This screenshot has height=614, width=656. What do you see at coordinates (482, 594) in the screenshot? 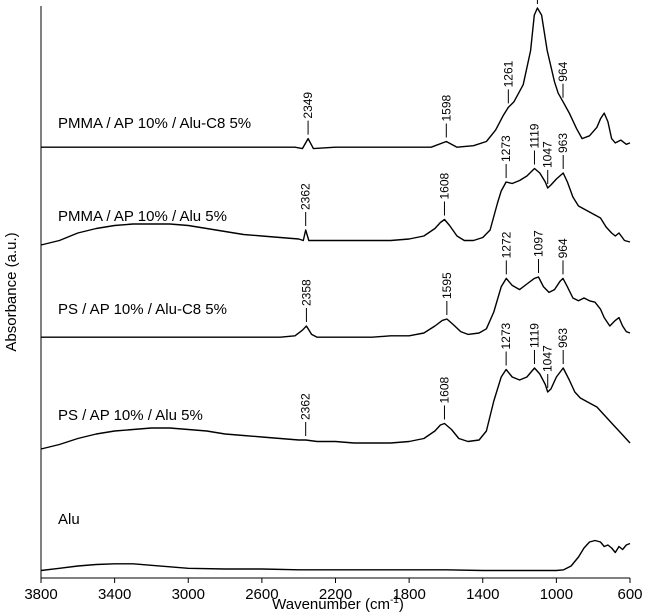
I see `x-tick-label: 1400` at bounding box center [482, 594].